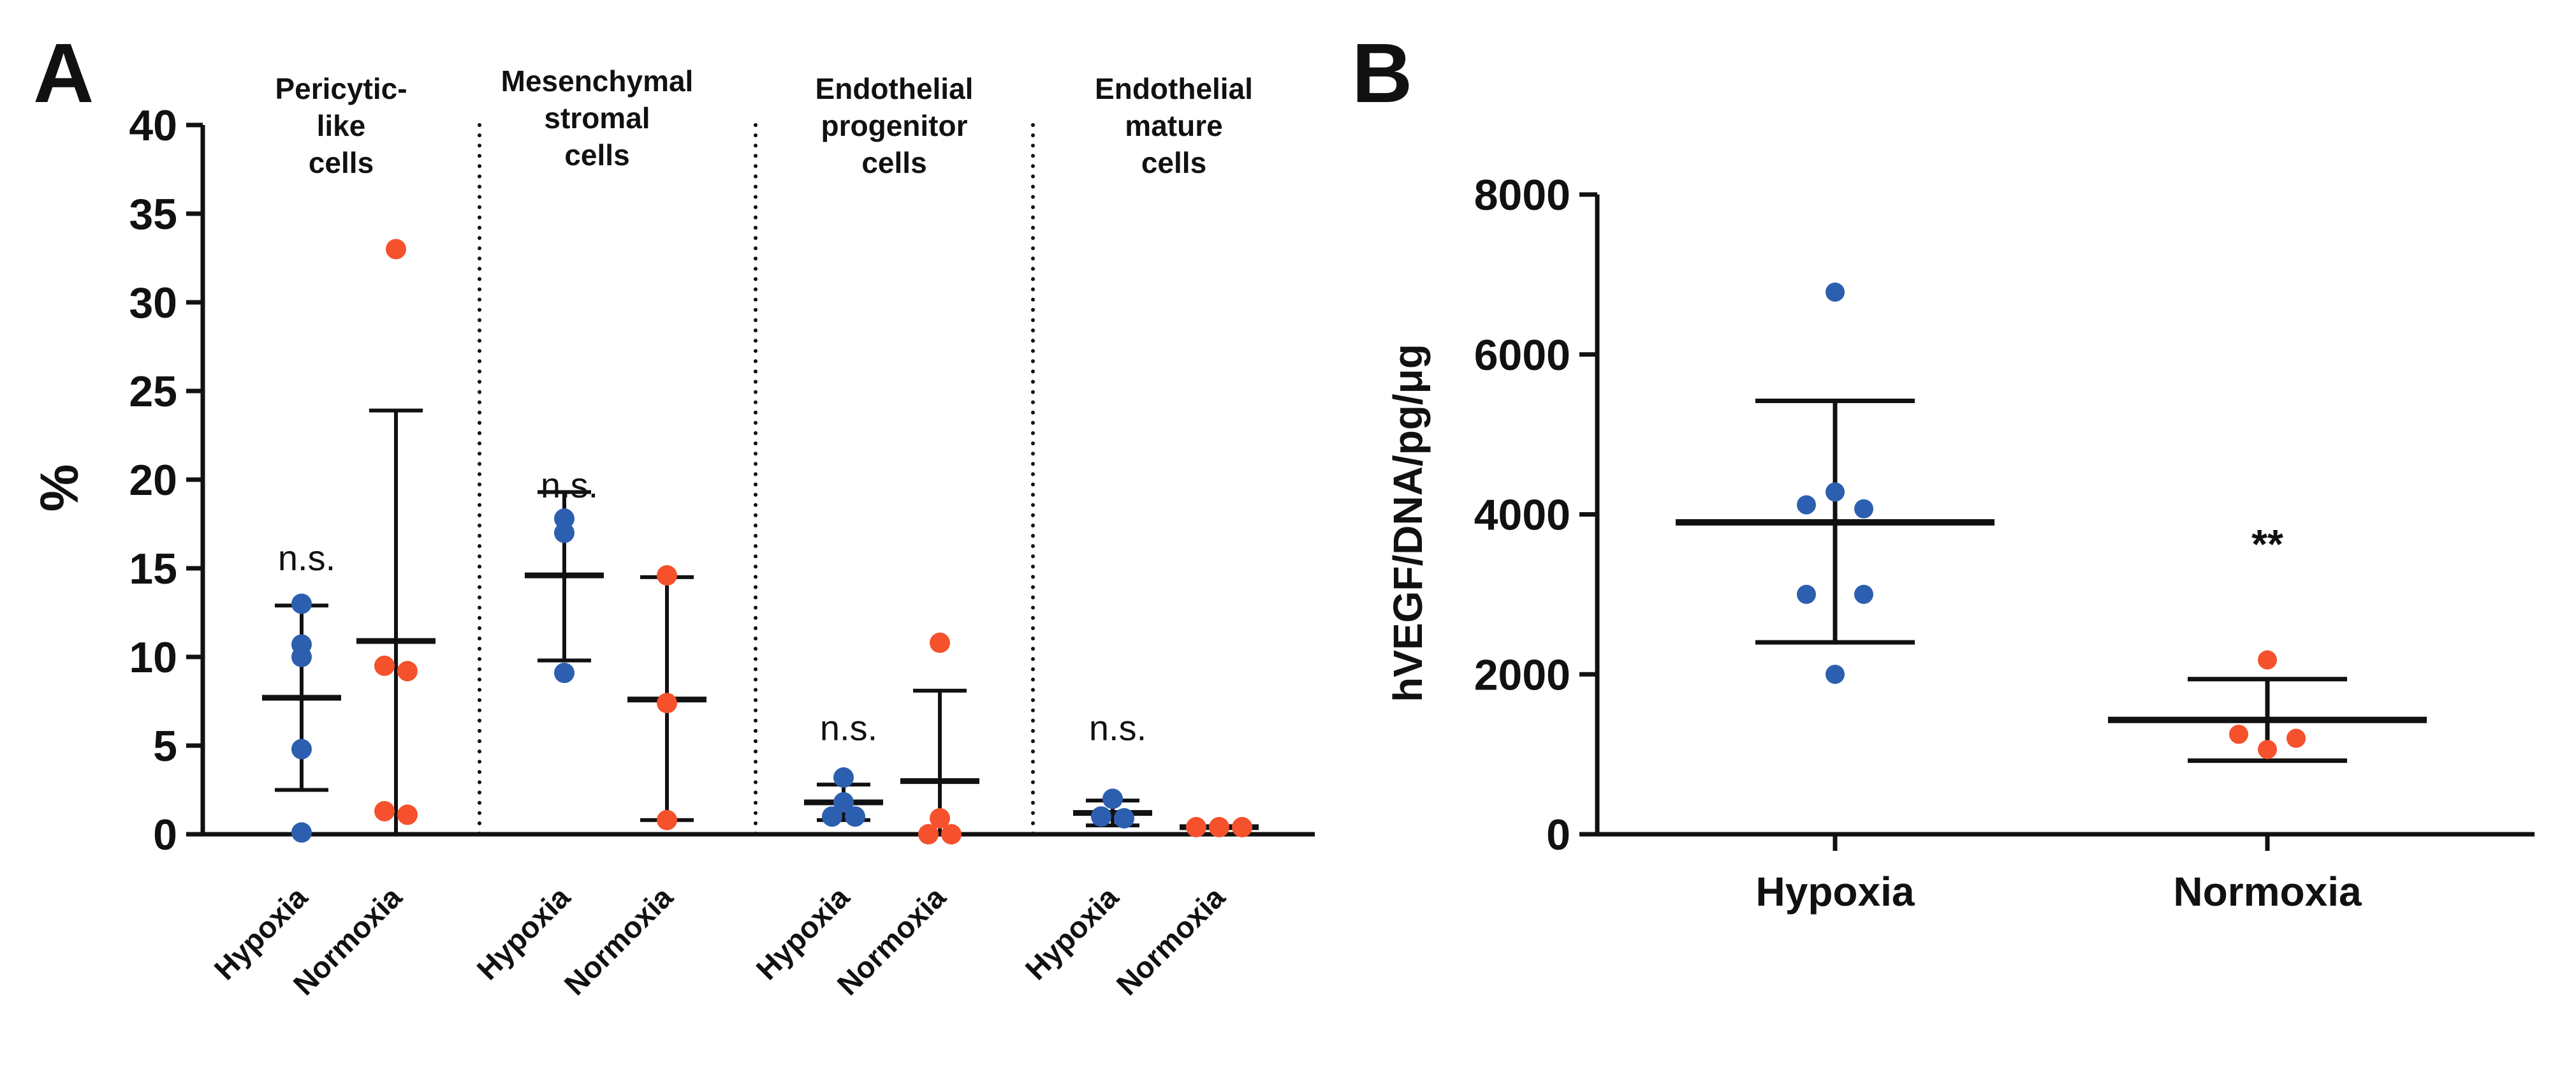 This screenshot has height=1083, width=2576. Describe the element at coordinates (1522, 355) in the screenshot. I see `chart-b-y-tick-label: 6000` at that location.